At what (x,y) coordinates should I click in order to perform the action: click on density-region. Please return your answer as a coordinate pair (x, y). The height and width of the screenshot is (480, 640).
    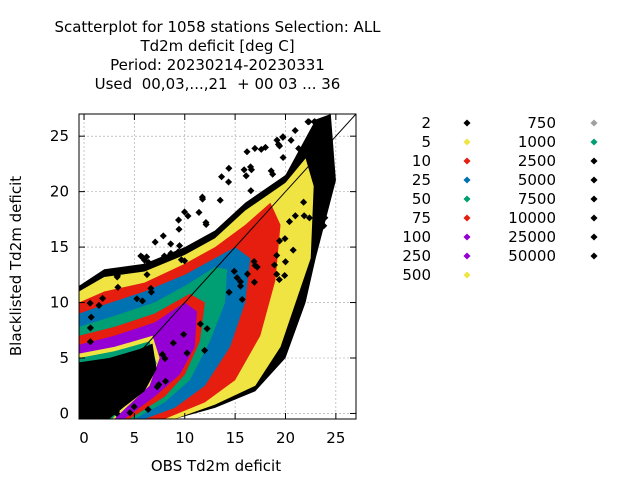
    Looking at the image, I should click on (118, 381).